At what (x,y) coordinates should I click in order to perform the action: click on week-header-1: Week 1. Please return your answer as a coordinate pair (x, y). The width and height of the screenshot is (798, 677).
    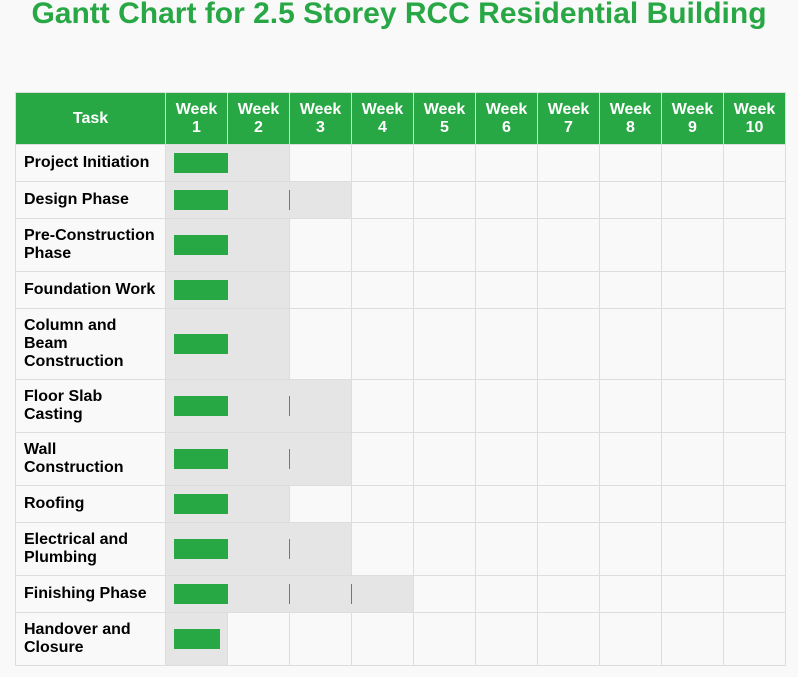
    Looking at the image, I should click on (196, 118).